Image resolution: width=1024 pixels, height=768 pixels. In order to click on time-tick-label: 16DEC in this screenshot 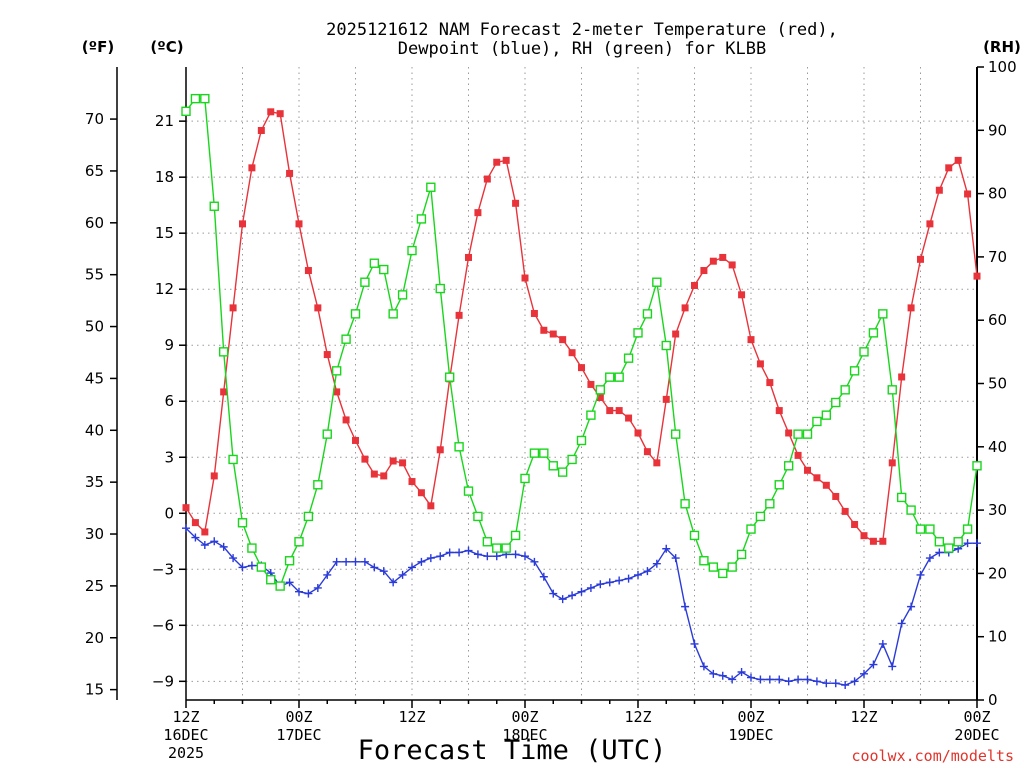, I will do `click(185, 735)`.